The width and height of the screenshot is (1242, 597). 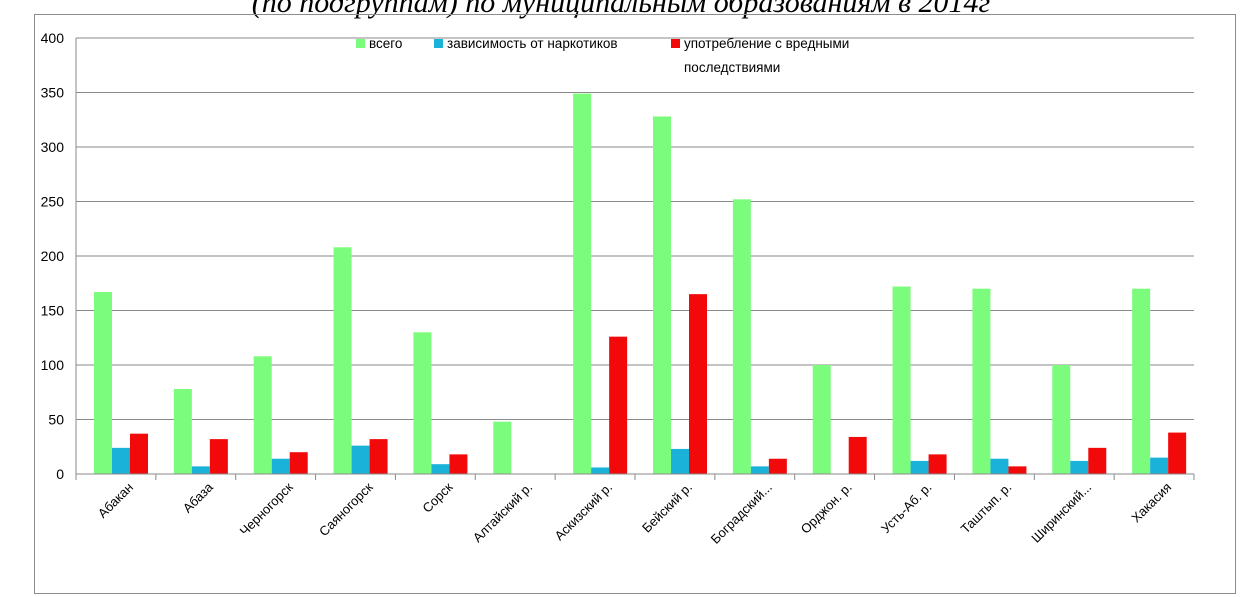 I want to click on y-tick-label: 350, so click(x=53, y=93).